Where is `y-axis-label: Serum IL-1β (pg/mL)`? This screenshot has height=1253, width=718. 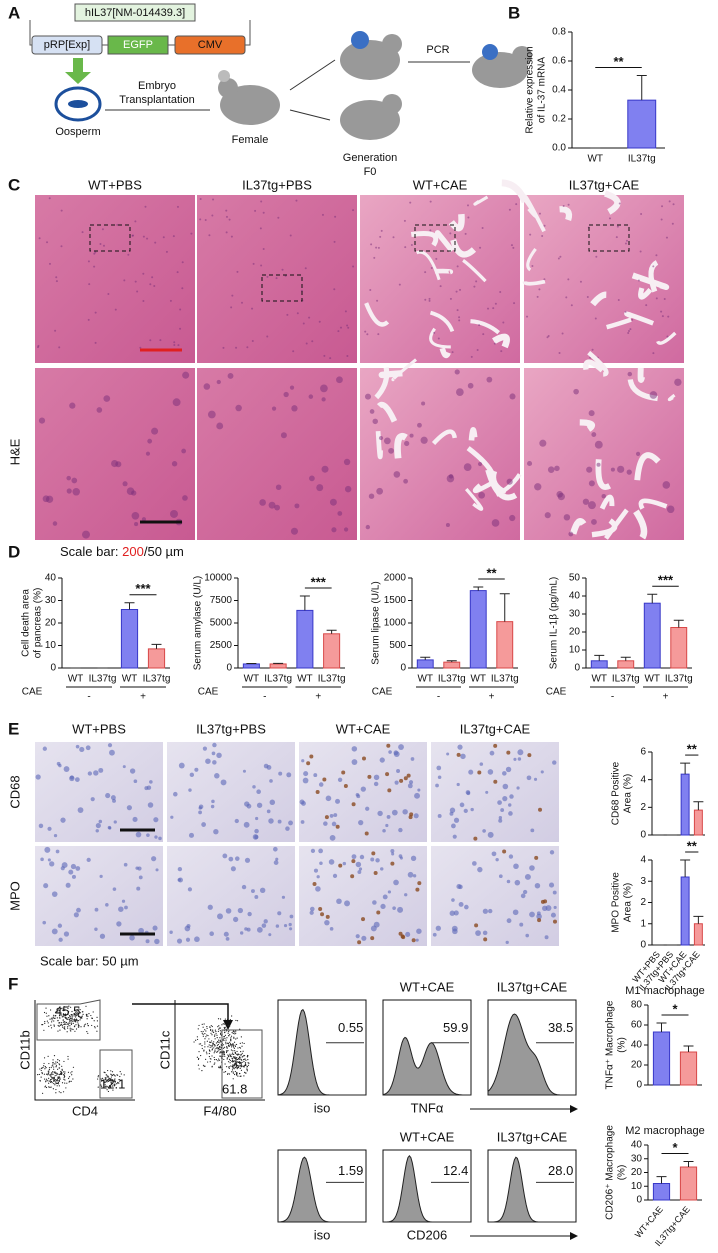 y-axis-label: Serum IL-1β (pg/mL) is located at coordinates (554, 623).